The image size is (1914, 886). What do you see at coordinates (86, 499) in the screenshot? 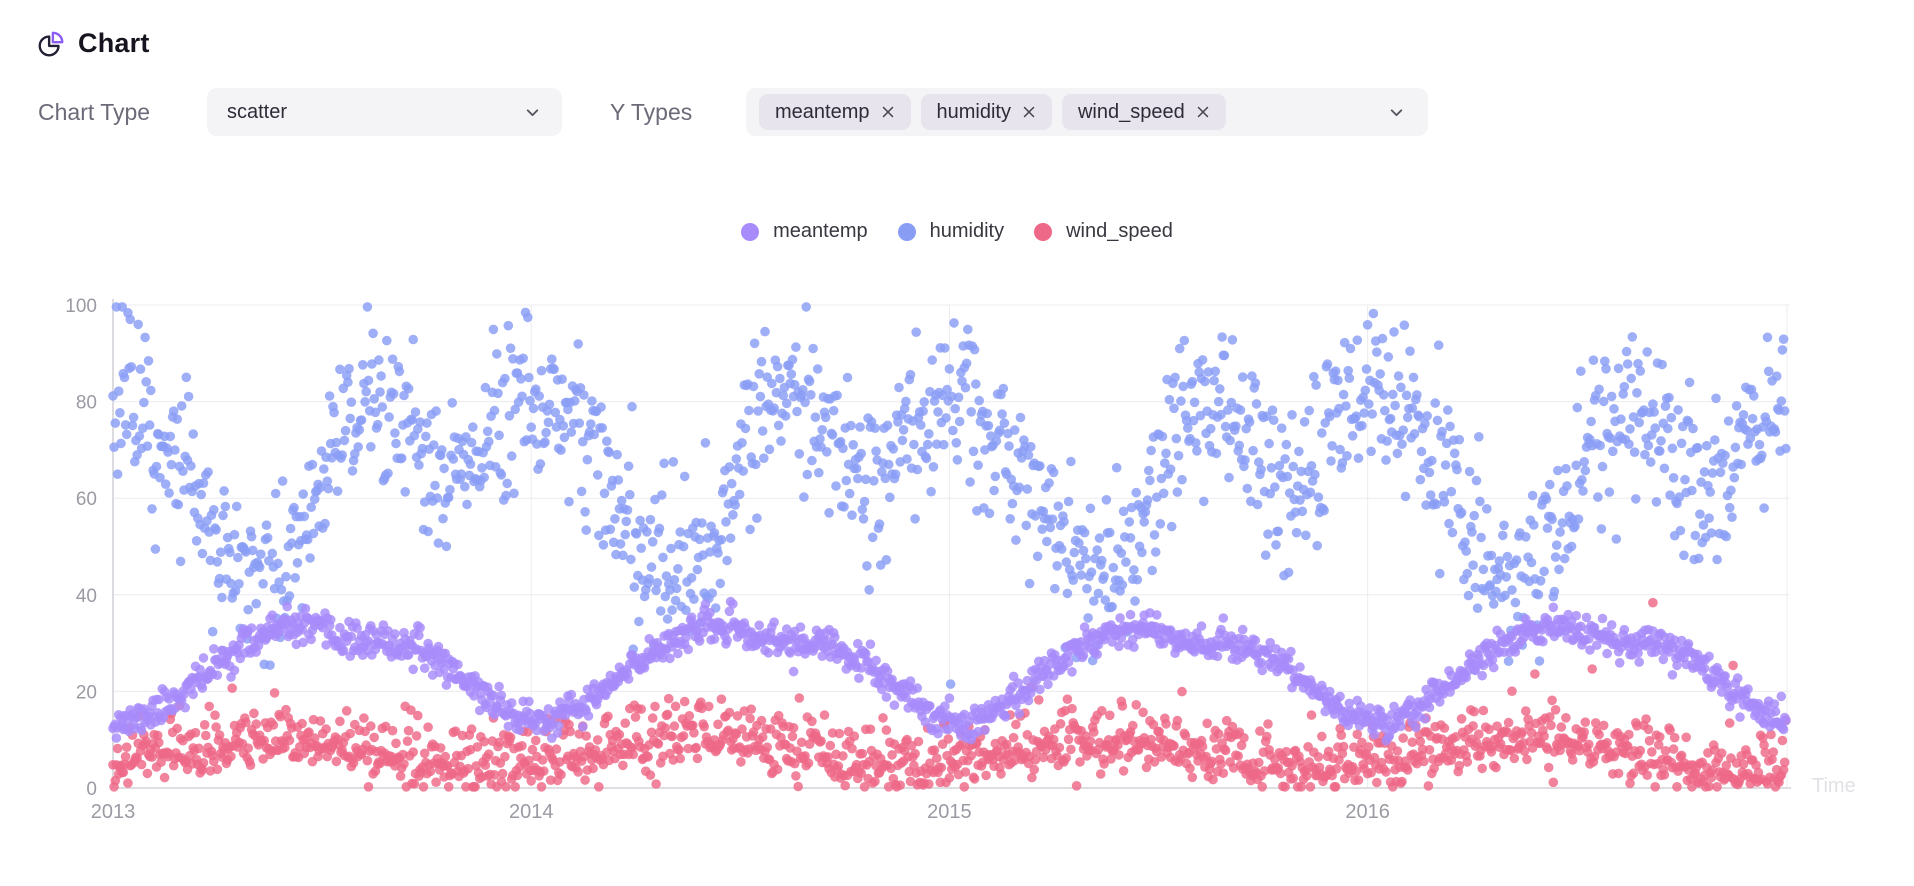
I see `y-tick-label: 60` at bounding box center [86, 499].